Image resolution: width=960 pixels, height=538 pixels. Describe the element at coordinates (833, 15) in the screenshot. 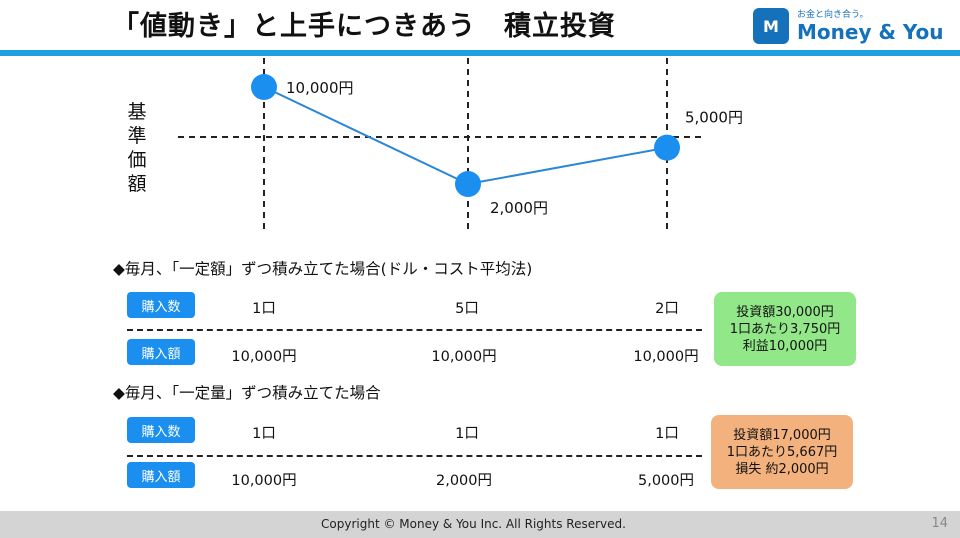

I see `logo-tagline: お金と向き合う。` at that location.